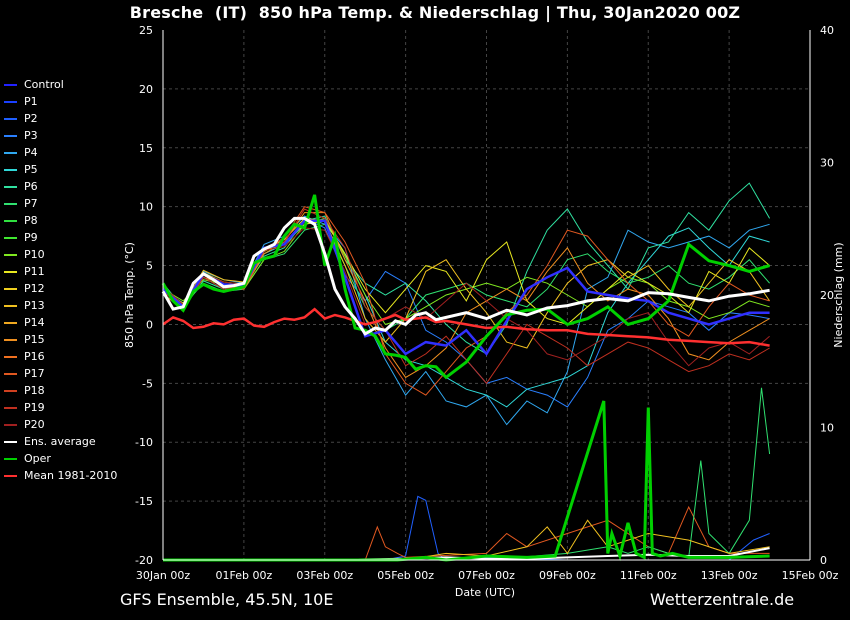 The width and height of the screenshot is (850, 620). What do you see at coordinates (31, 152) in the screenshot?
I see `legend-label: P4` at bounding box center [31, 152].